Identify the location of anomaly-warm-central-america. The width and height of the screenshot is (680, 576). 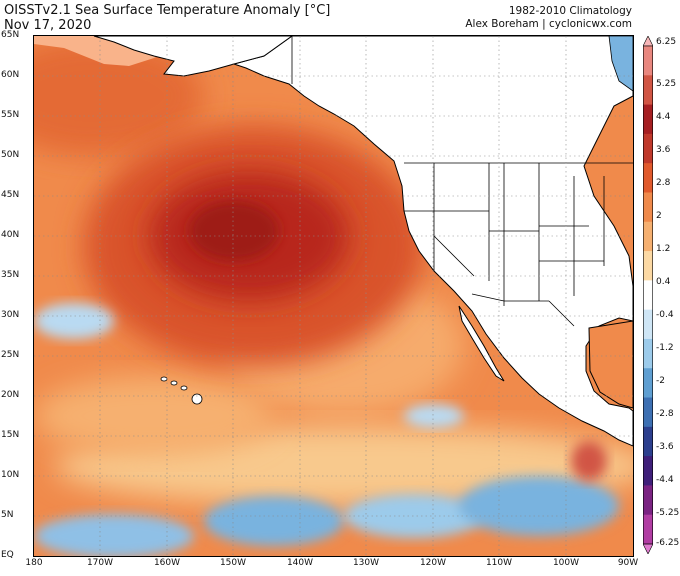
(589, 461).